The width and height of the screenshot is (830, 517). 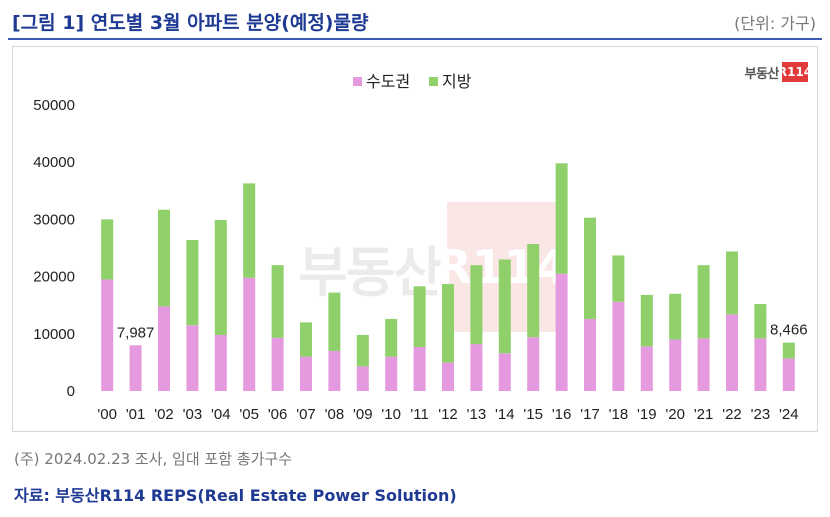 I want to click on x-tick-label: '22, so click(x=732, y=414).